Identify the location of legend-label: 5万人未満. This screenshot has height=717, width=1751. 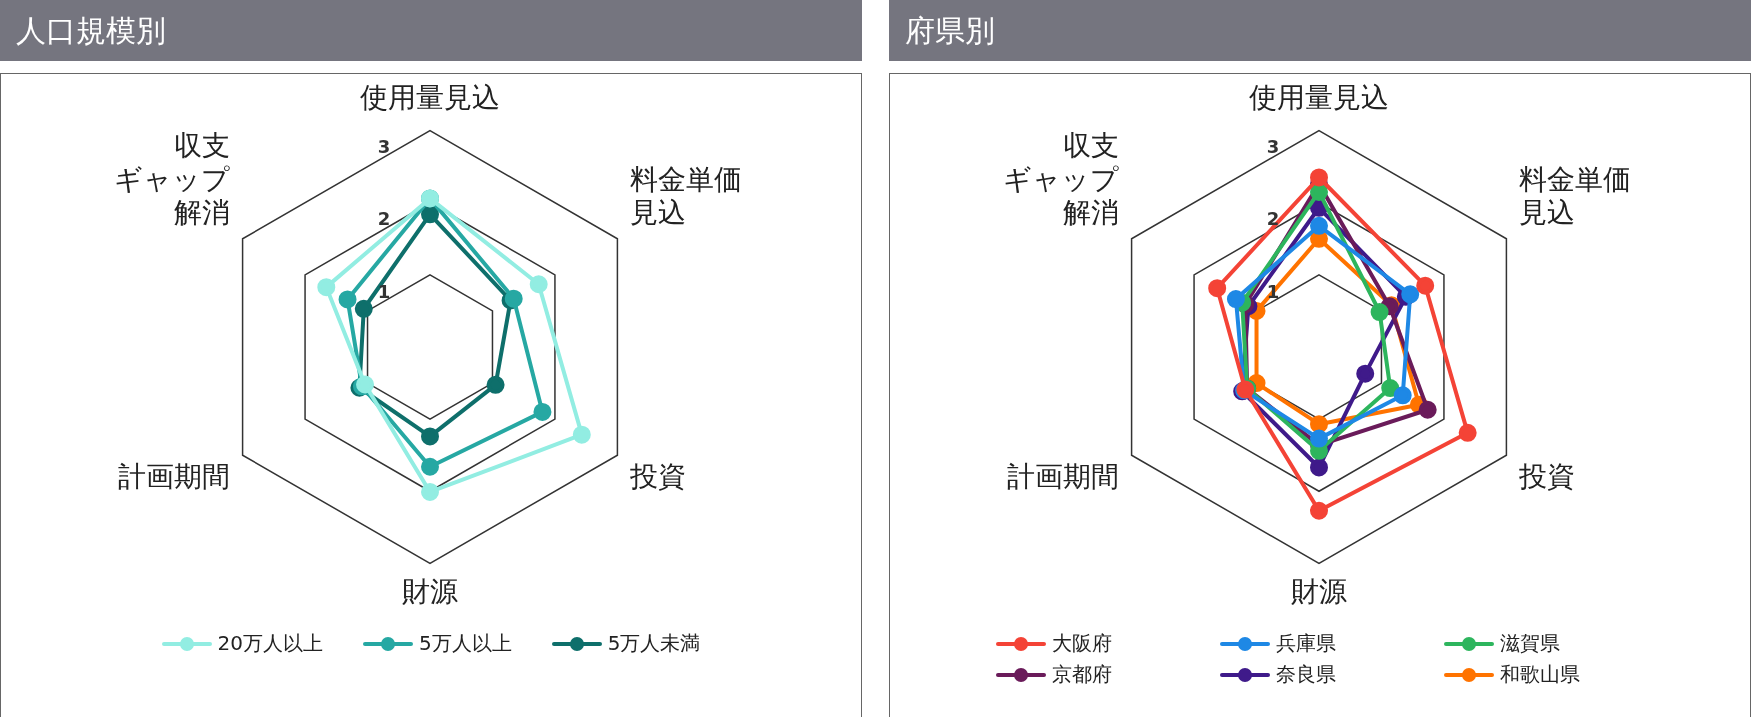
(654, 643).